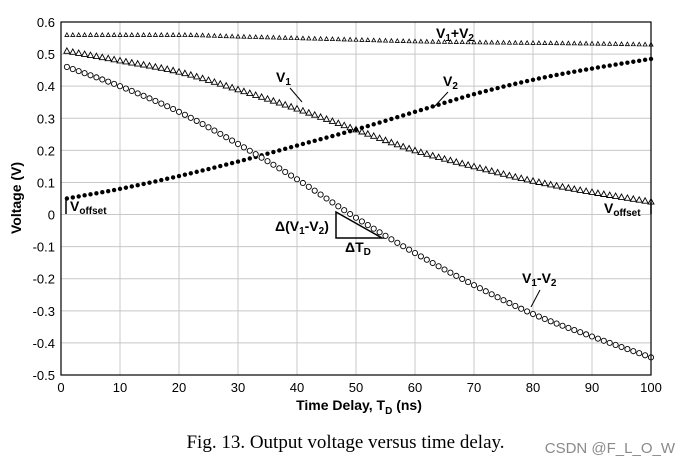 This screenshot has height=471, width=691. Describe the element at coordinates (46, 118) in the screenshot. I see `y-tick-label: 0.3` at that location.